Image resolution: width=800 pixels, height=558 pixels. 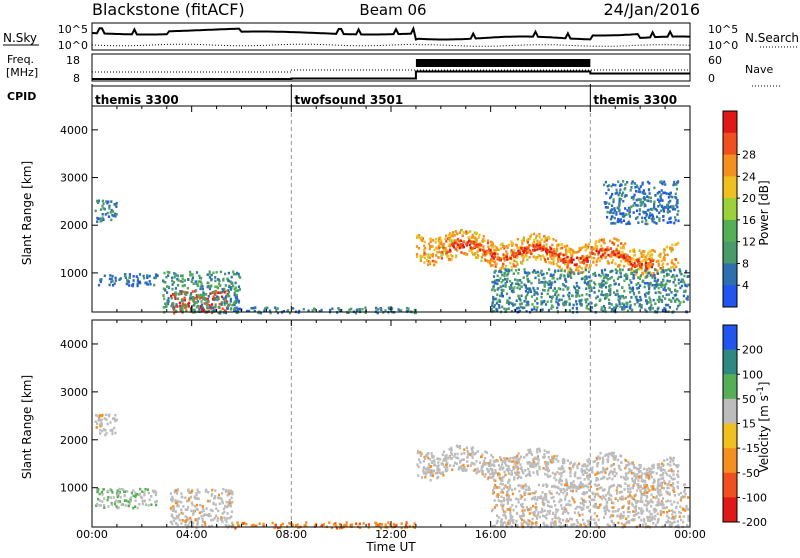 I want to click on station-title: Blackstone (fitACF), so click(x=168, y=9).